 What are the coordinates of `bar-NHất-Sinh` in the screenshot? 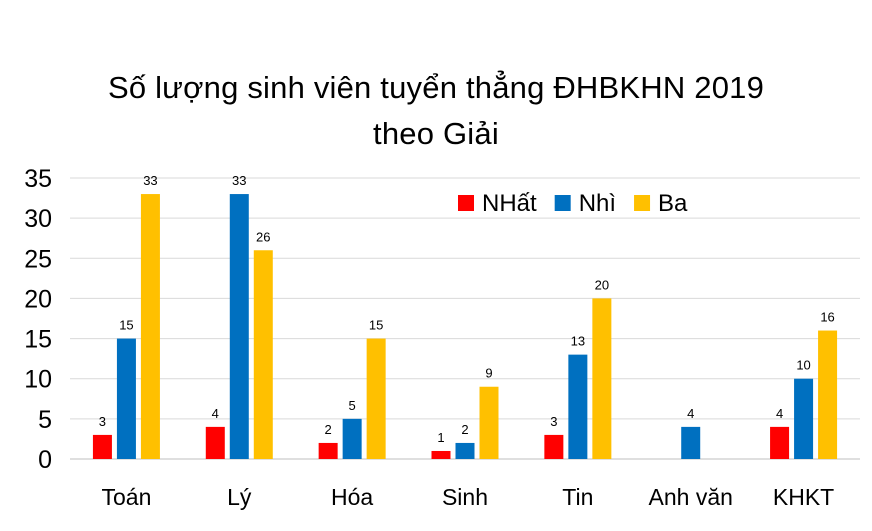 It's located at (441, 454).